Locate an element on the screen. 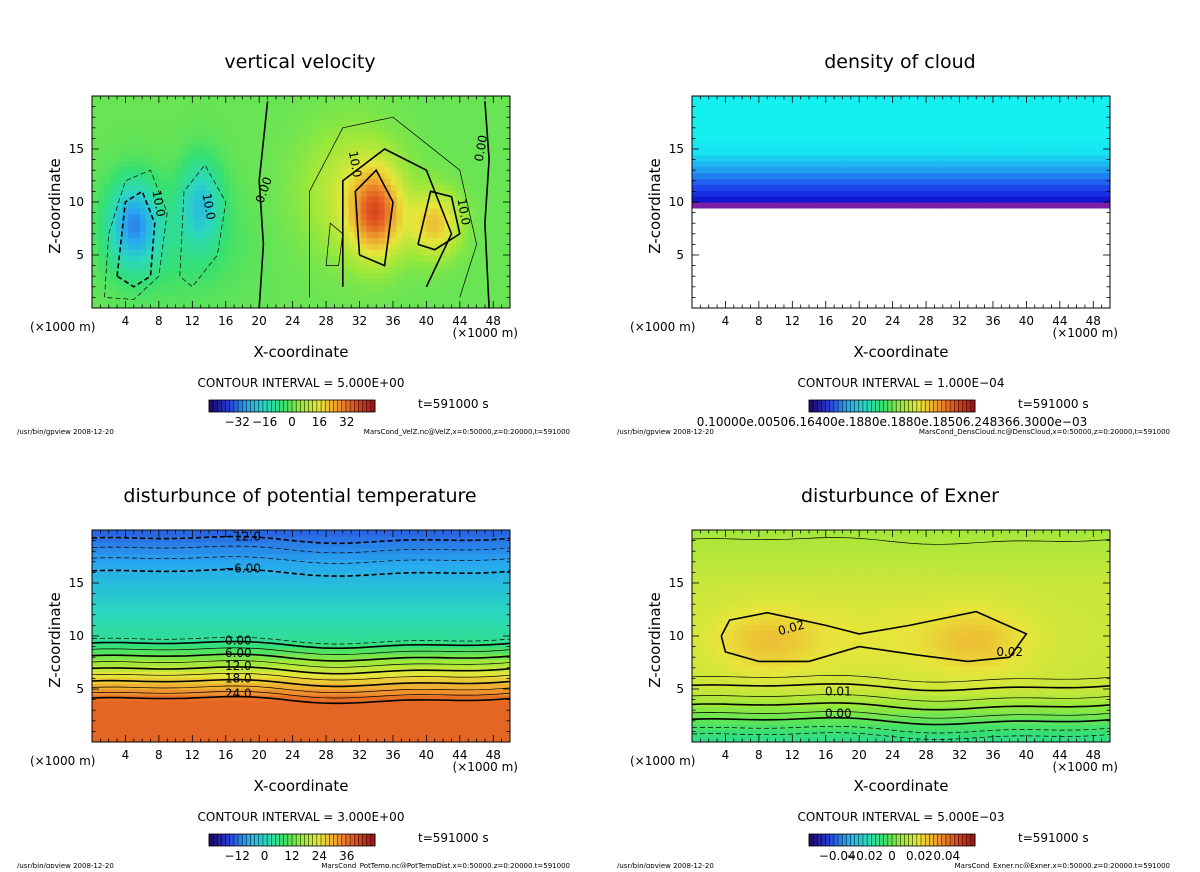 This screenshot has width=1200, height=872. colorbar-label: −16 is located at coordinates (264, 422).